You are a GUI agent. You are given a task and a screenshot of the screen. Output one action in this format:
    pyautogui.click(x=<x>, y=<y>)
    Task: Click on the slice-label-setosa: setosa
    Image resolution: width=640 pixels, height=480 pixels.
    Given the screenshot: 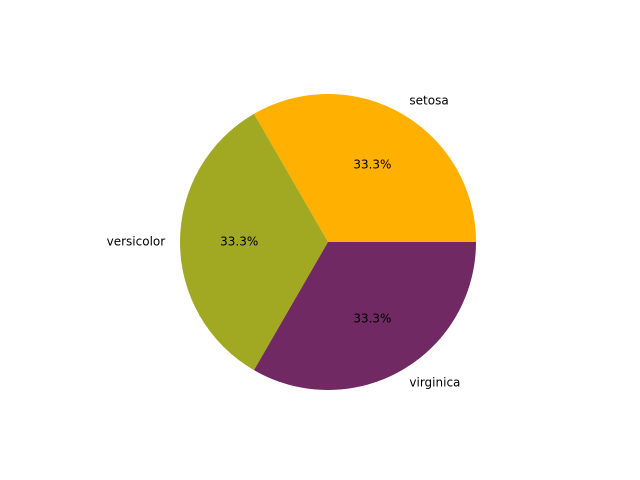 What is the action you would take?
    pyautogui.click(x=428, y=101)
    